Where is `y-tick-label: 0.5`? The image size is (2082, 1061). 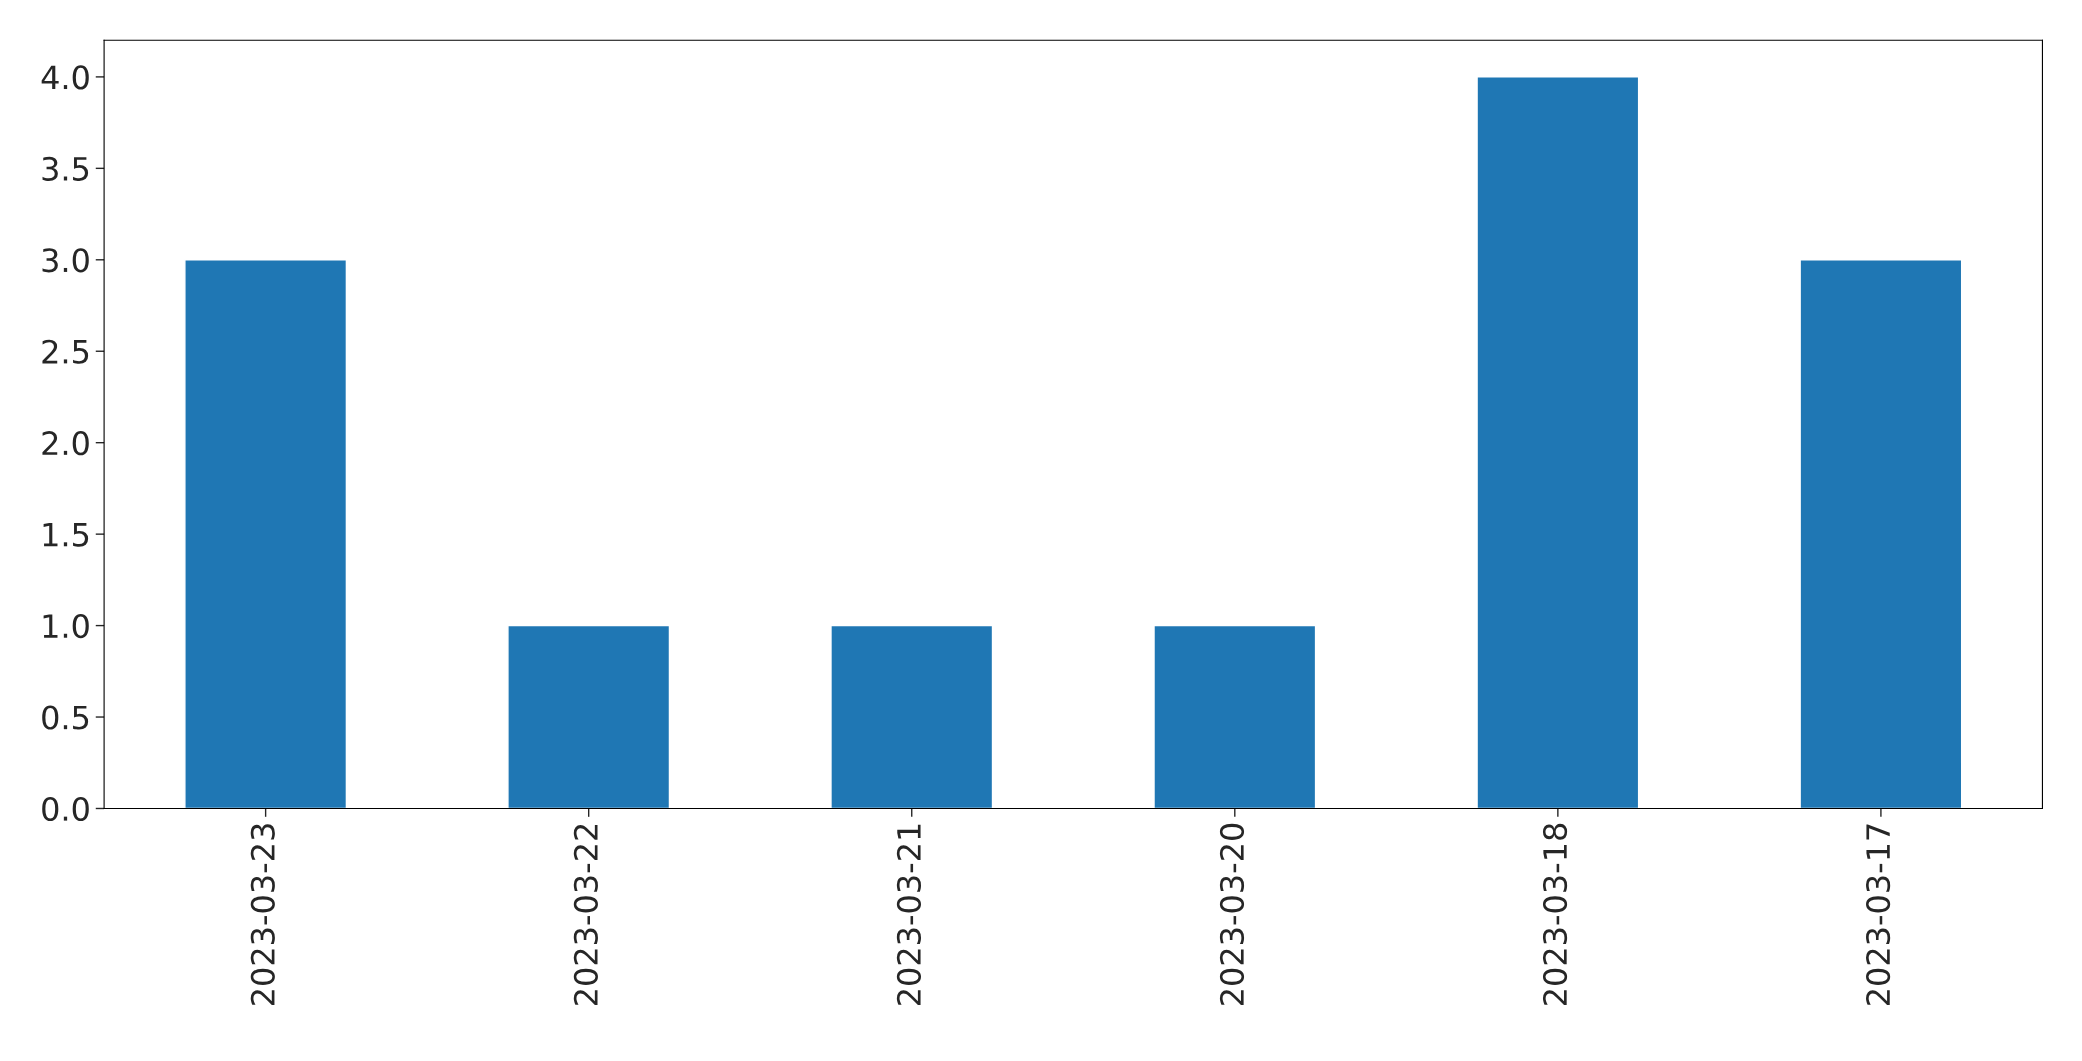
y-tick-label: 0.5 is located at coordinates (65, 717).